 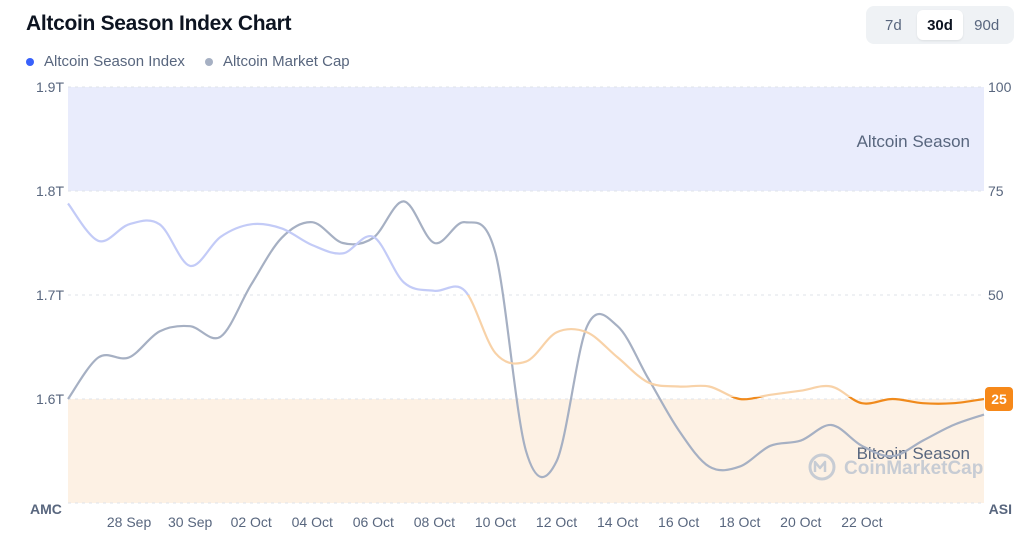 I want to click on period-30d-button: 30d, so click(x=940, y=25).